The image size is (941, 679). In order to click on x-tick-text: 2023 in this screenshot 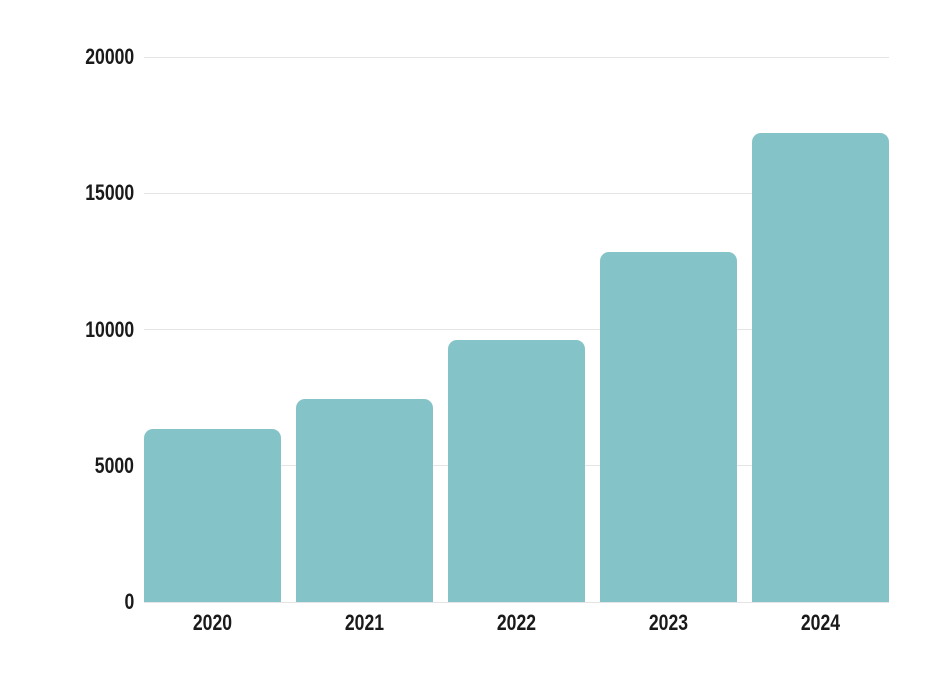, I will do `click(668, 622)`.